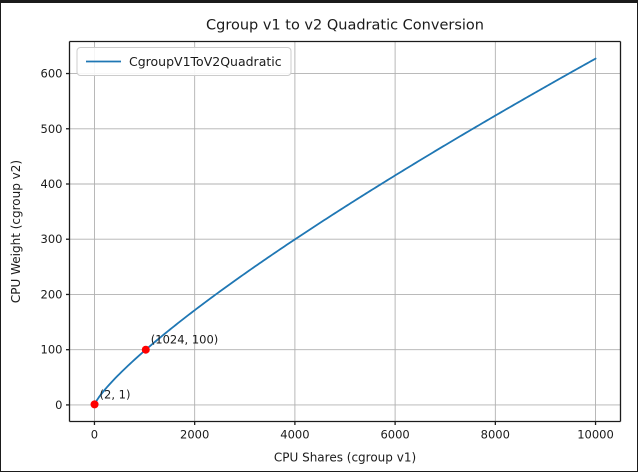 This screenshot has height=475, width=638. I want to click on ytick-label-6: 600, so click(52, 74).